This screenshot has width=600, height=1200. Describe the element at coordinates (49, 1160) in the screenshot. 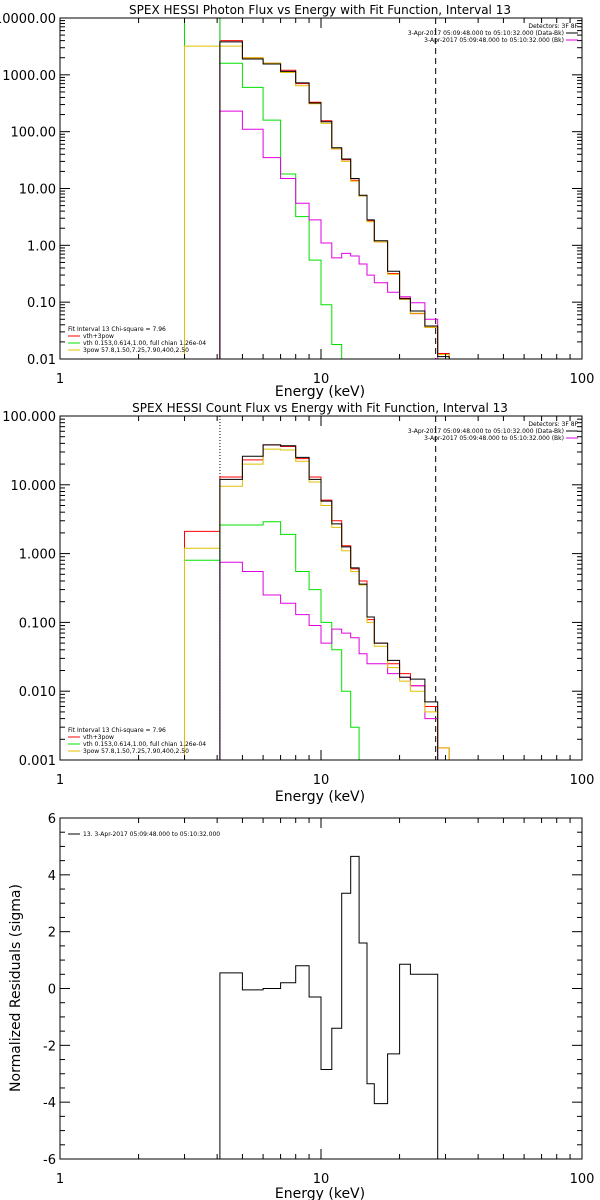

I see `y-tick-label: -6` at that location.